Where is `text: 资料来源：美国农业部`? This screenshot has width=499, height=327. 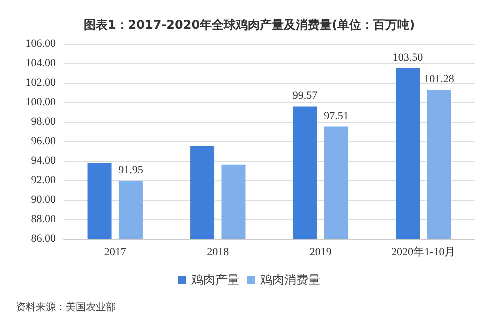 text: 资料来源：美国农业部 is located at coordinates (66, 308).